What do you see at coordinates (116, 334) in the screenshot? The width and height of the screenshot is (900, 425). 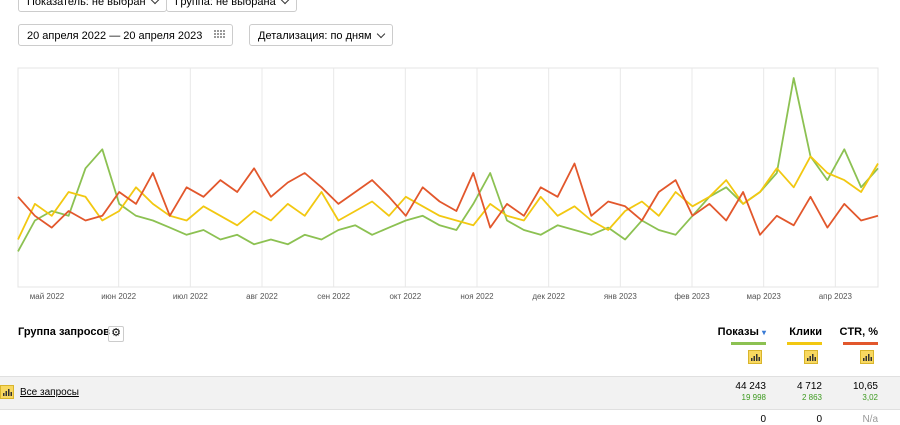 I see `settings-button: ⚙` at bounding box center [116, 334].